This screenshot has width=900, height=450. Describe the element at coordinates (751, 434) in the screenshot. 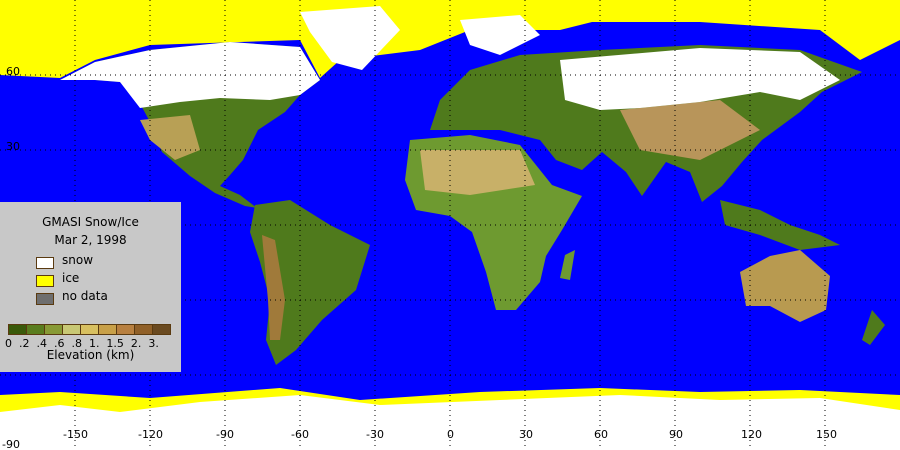

I see `lon-label: 120` at that location.